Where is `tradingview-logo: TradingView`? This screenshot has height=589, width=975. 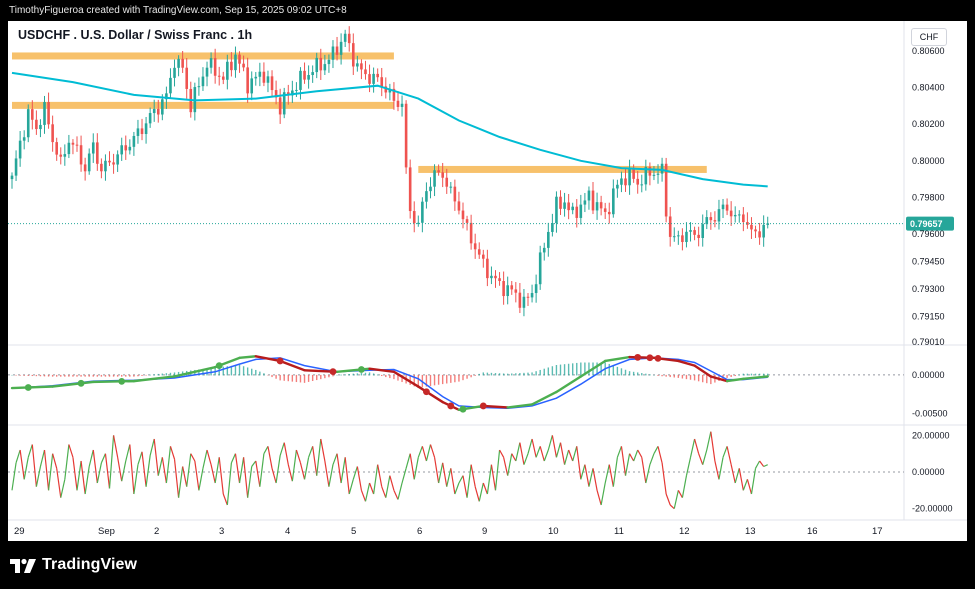 tradingview-logo: TradingView is located at coordinates (73, 565).